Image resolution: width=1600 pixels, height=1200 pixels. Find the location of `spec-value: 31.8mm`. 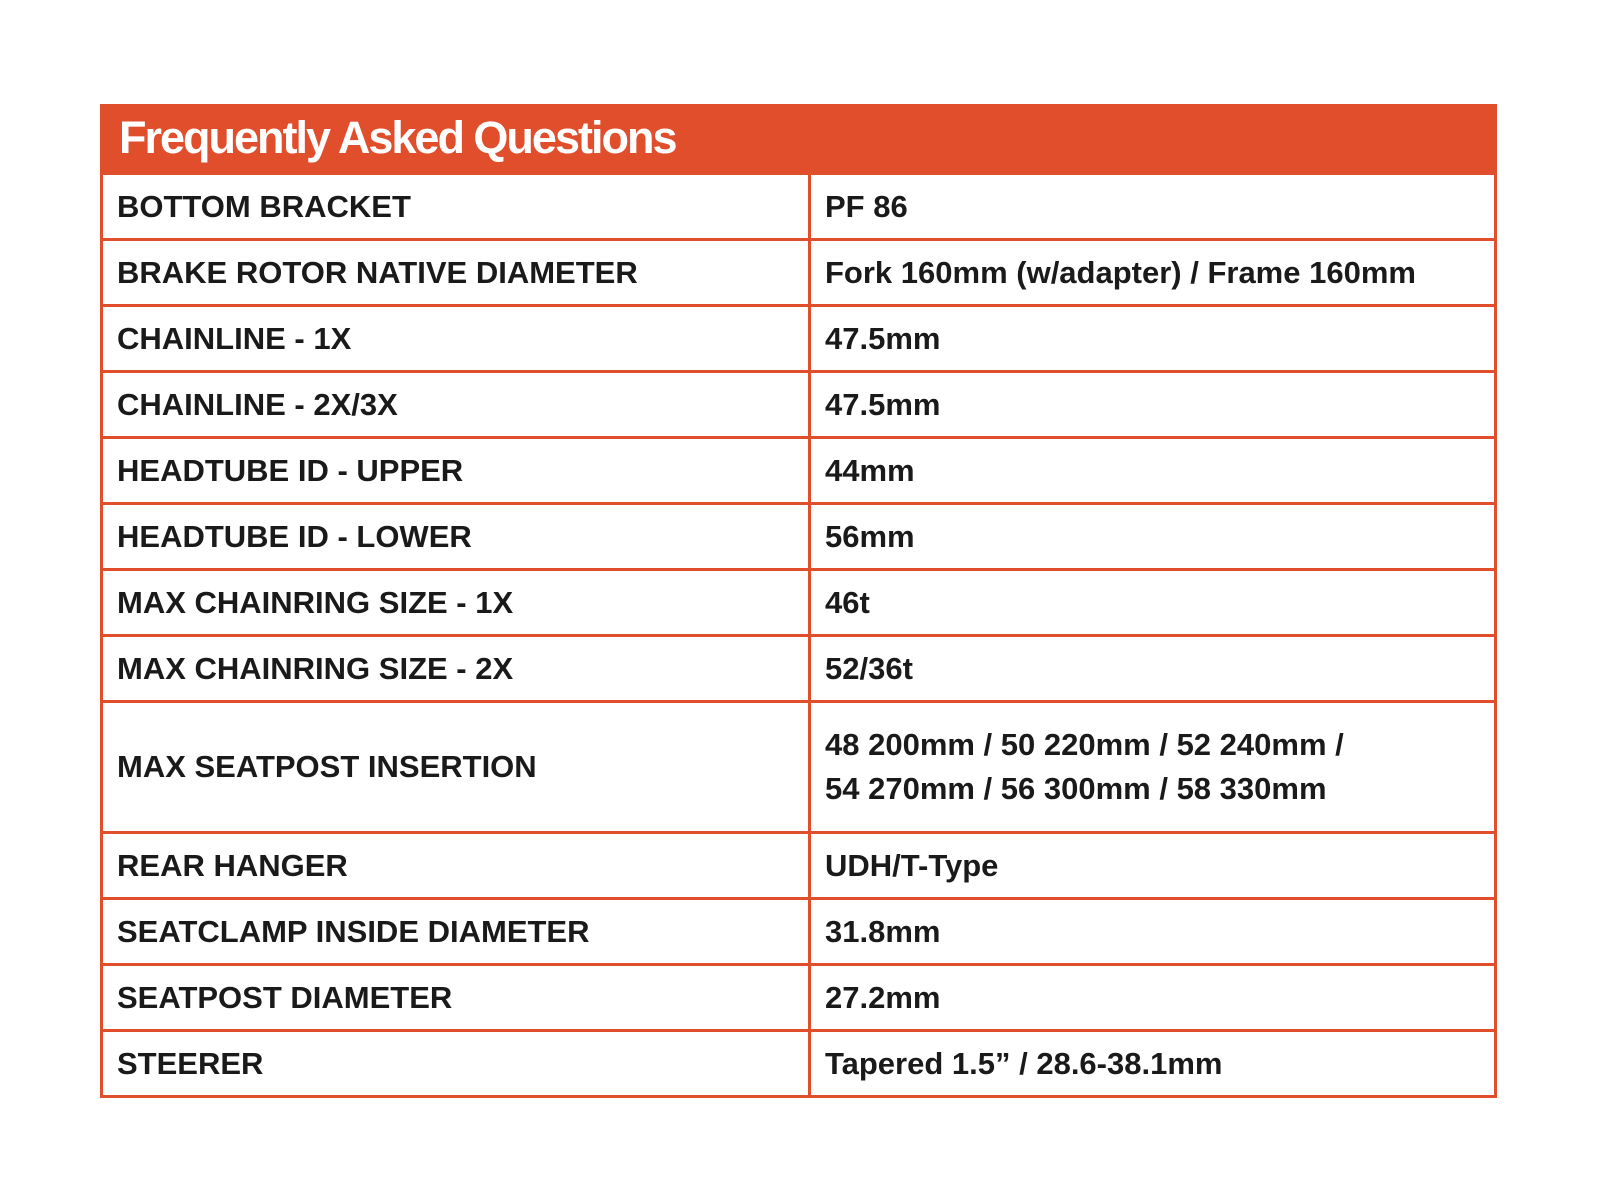

spec-value: 31.8mm is located at coordinates (1151, 931).